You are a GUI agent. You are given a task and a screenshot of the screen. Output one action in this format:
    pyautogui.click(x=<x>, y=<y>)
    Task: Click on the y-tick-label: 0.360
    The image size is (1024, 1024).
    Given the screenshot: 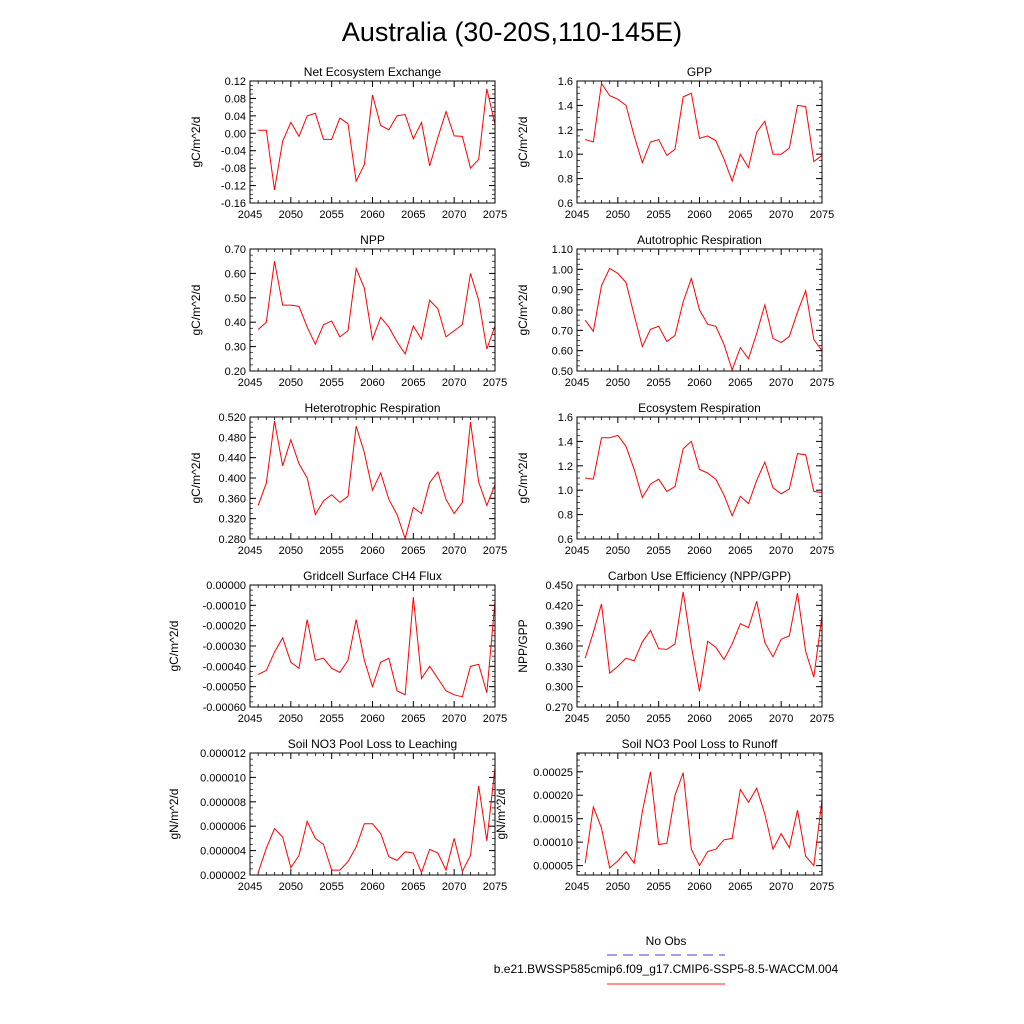 What is the action you would take?
    pyautogui.click(x=232, y=499)
    